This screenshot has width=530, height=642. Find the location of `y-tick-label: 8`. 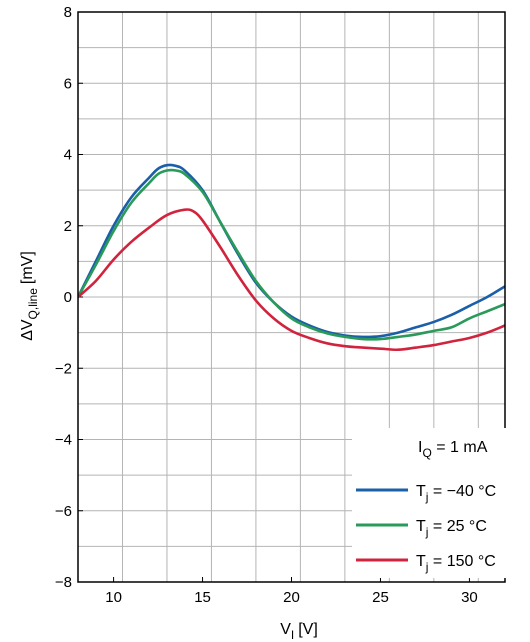

y-tick-label: 8 is located at coordinates (68, 12).